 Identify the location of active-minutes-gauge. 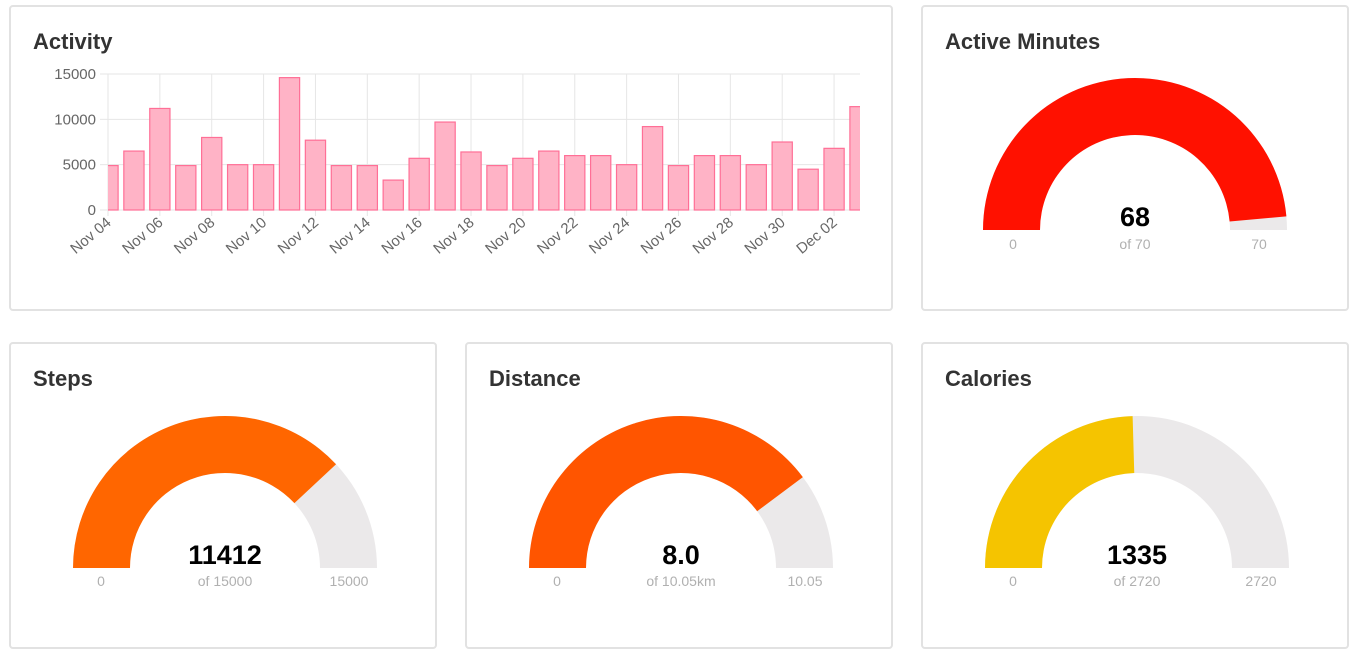
(1135, 154).